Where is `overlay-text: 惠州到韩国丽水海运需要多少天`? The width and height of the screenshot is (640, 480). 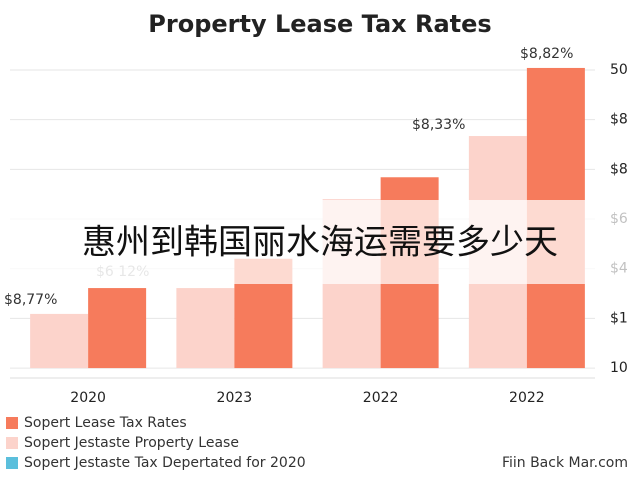 overlay-text: 惠州到韩国丽水海运需要多少天 is located at coordinates (320, 243).